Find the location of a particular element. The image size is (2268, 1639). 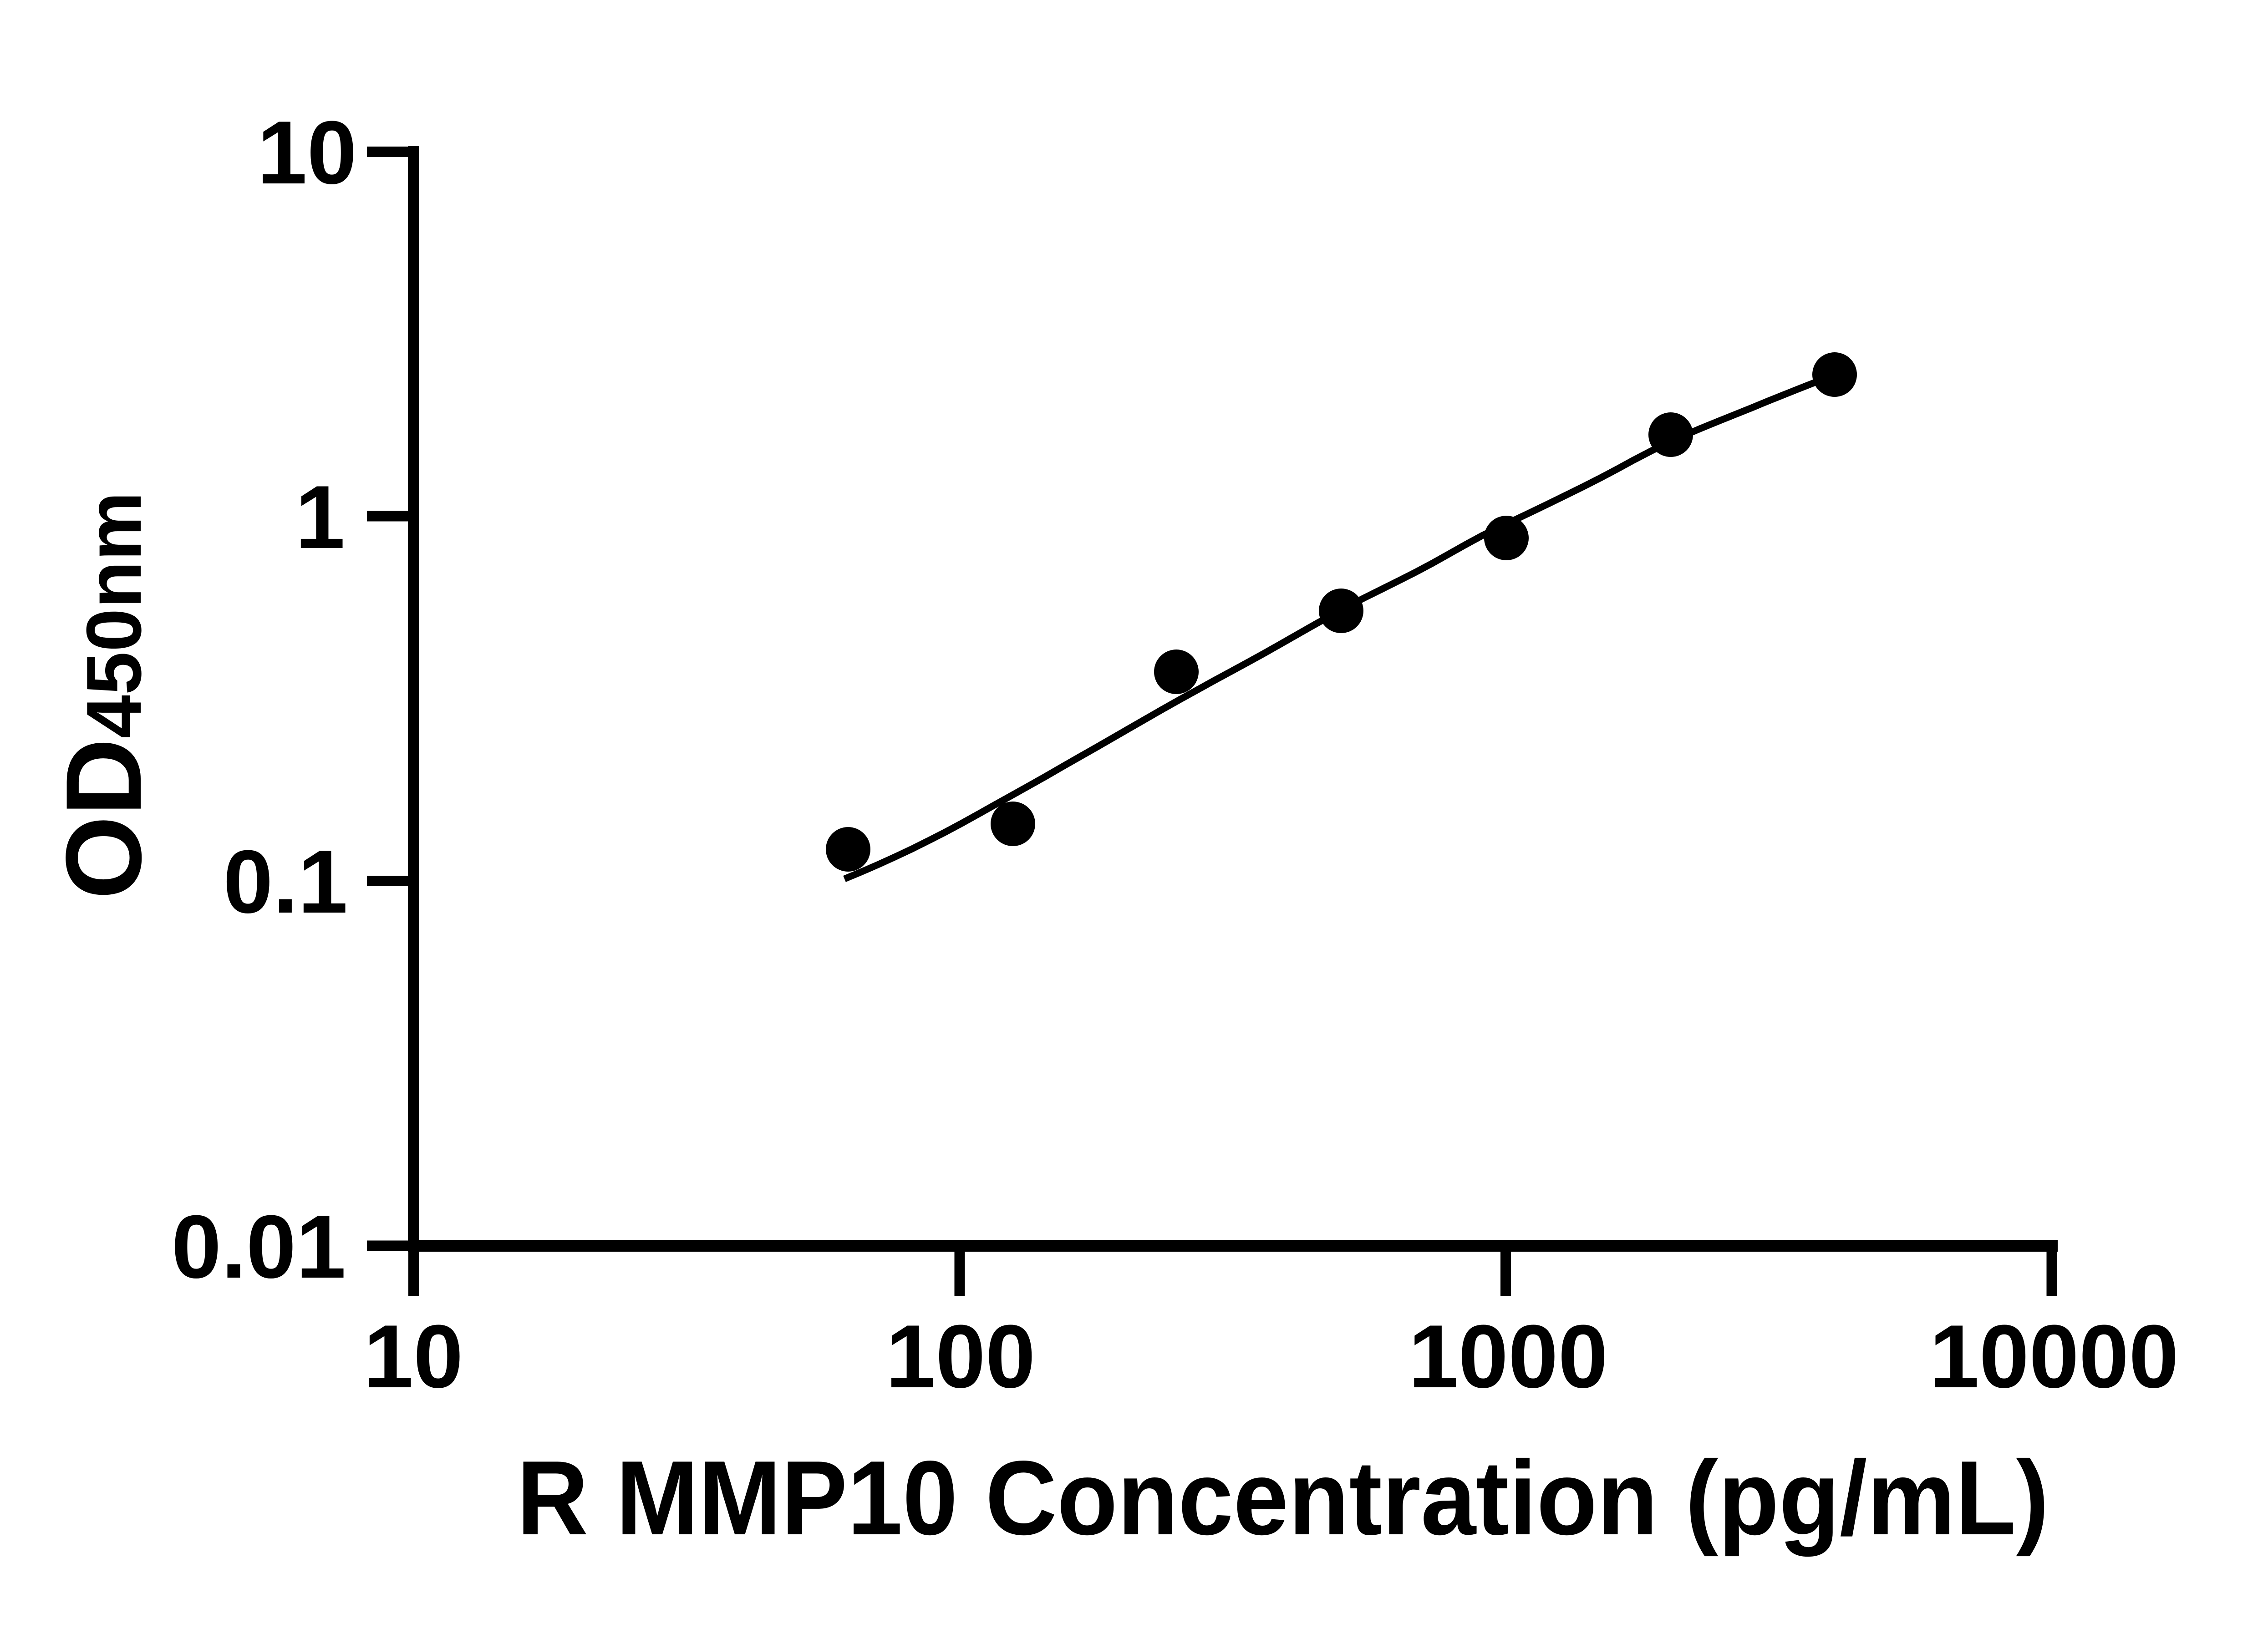

svg-text: 1 is located at coordinates (320, 517).